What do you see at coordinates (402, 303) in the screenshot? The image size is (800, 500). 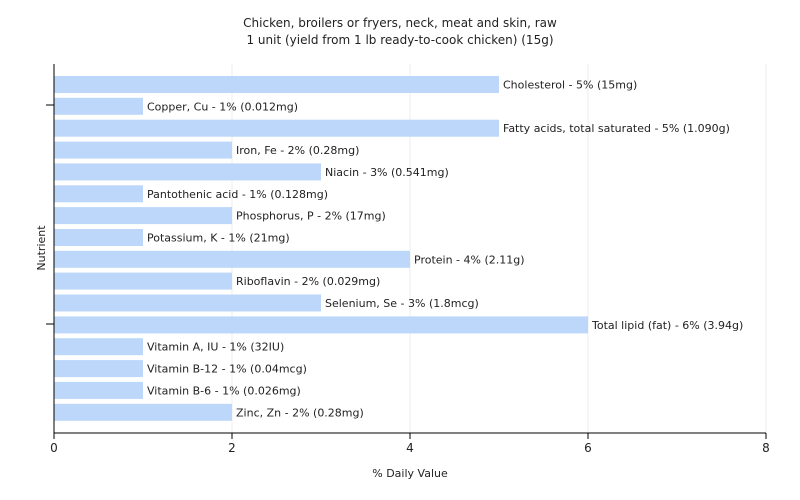 I see `bar-label-10: Selenium, Se - 3% (1.8mcg)` at bounding box center [402, 303].